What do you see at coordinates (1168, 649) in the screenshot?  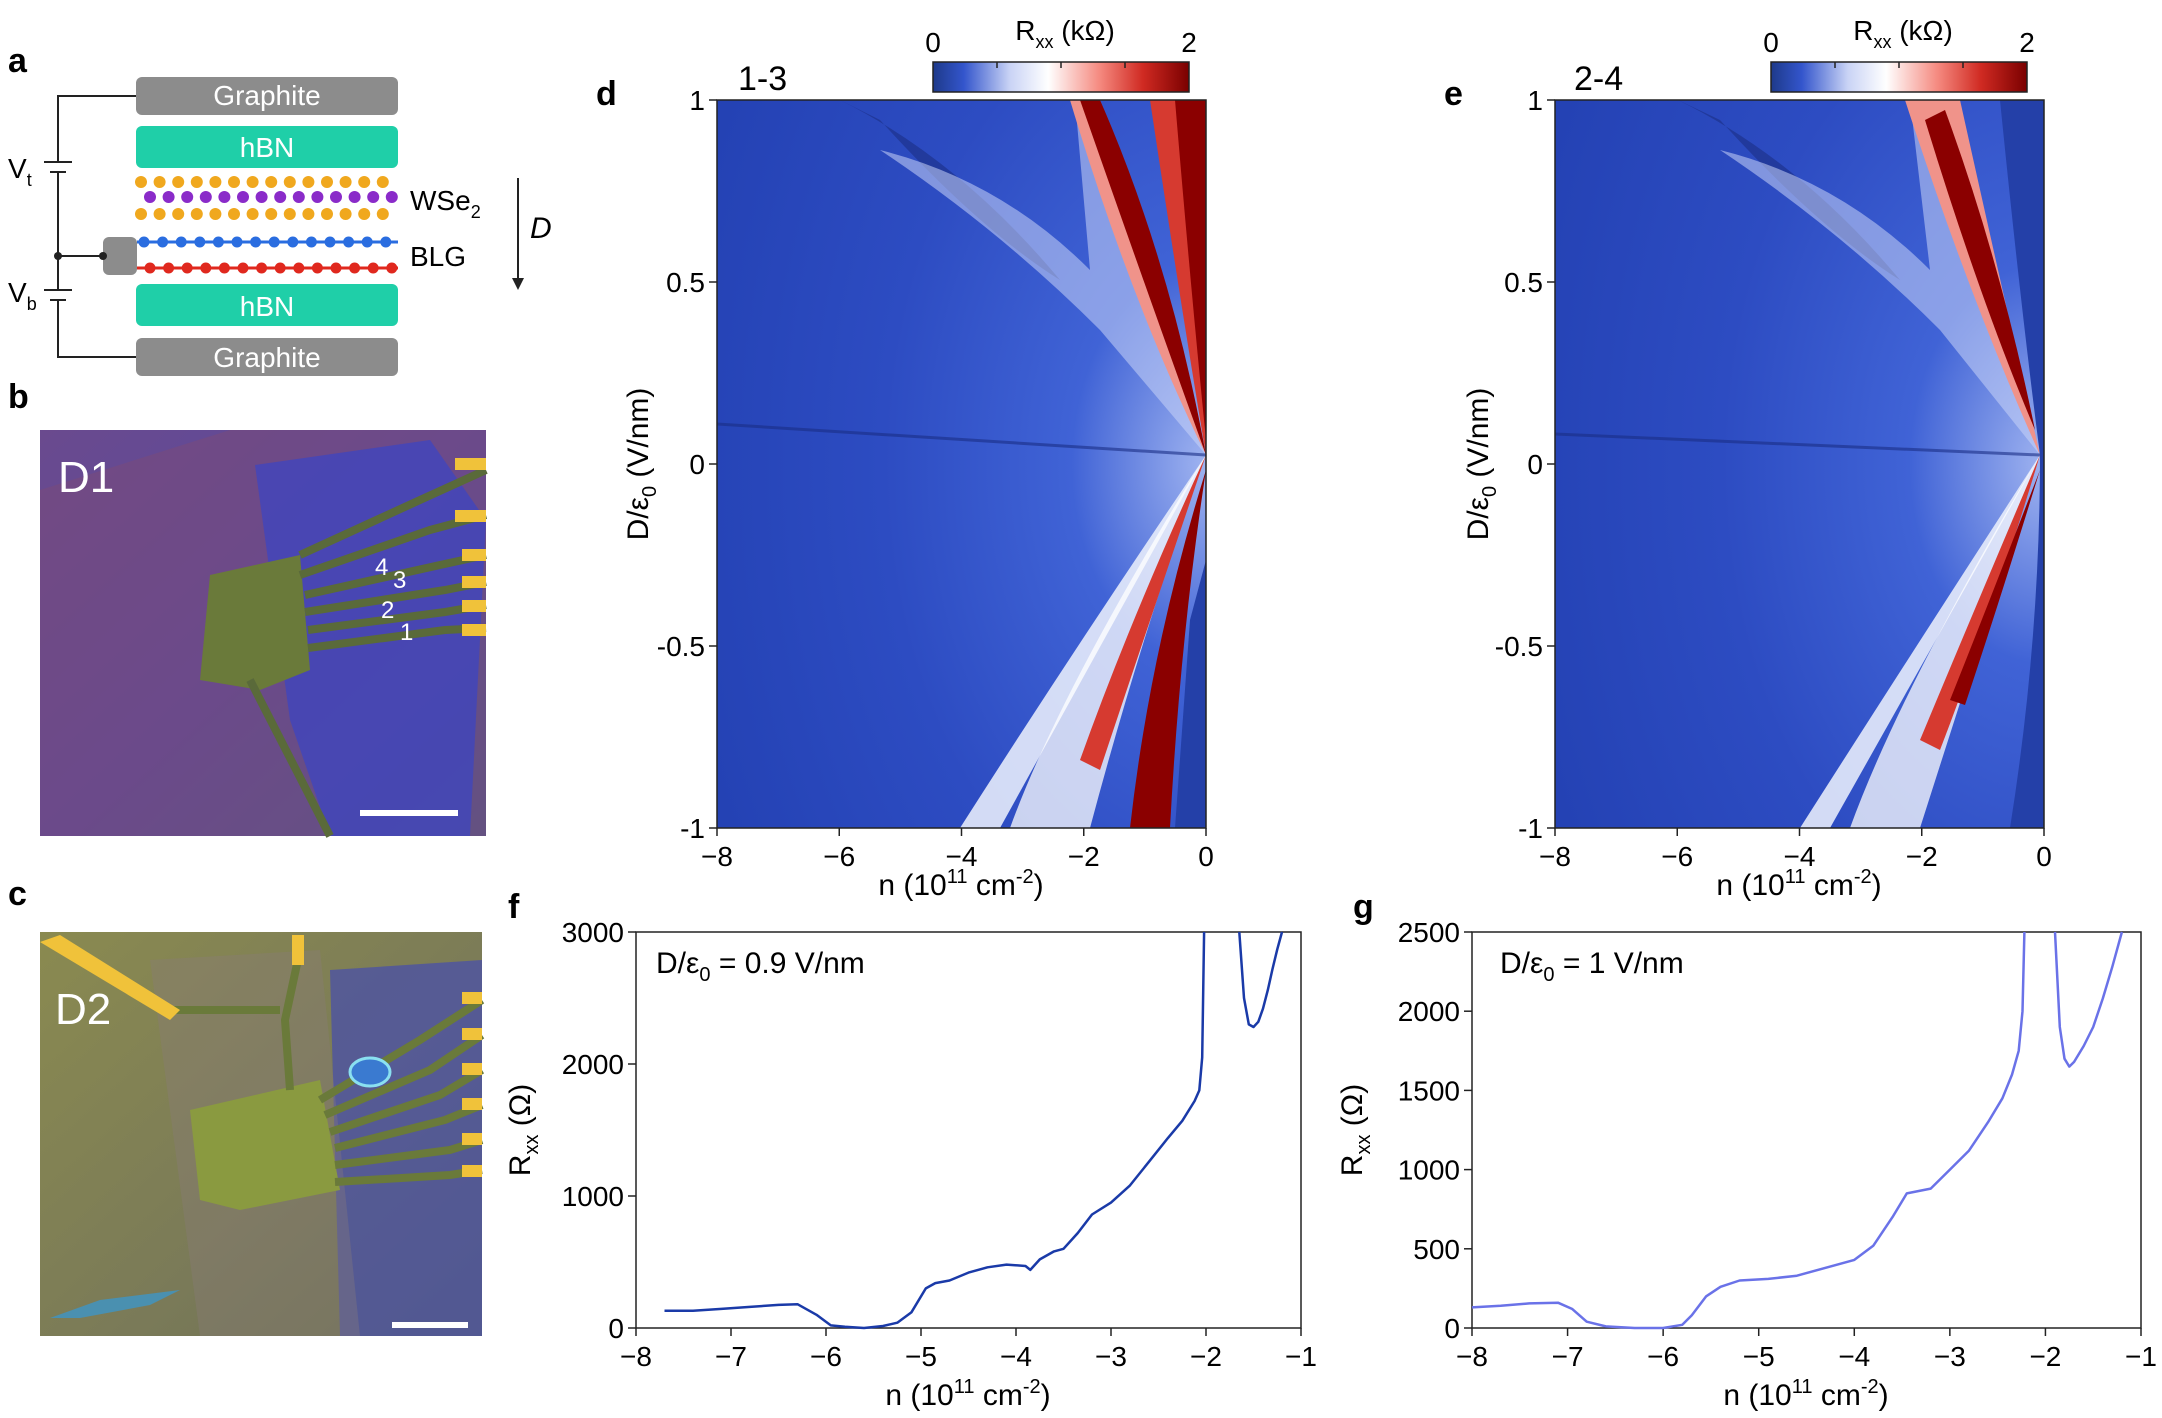 I see `heatmap-d-lower-dark-red-band` at bounding box center [1168, 649].